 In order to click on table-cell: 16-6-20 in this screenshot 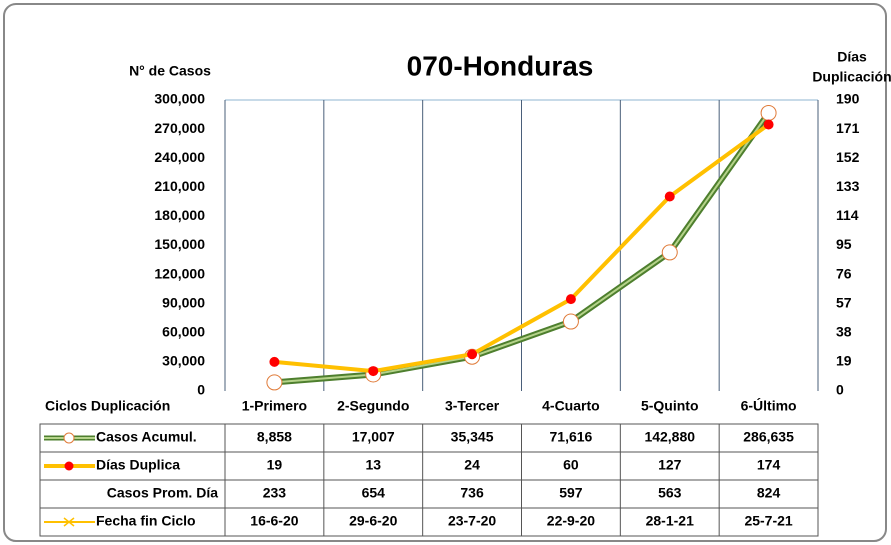, I will do `click(274, 521)`.